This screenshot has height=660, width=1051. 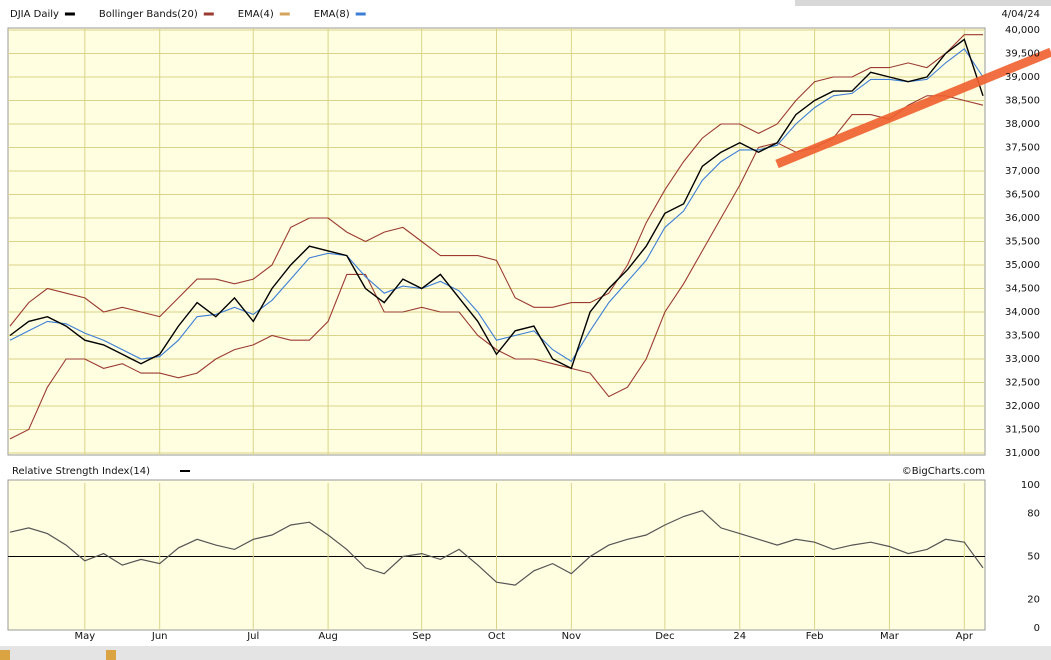 I want to click on y-tick-label: 37,000, so click(x=1022, y=171).